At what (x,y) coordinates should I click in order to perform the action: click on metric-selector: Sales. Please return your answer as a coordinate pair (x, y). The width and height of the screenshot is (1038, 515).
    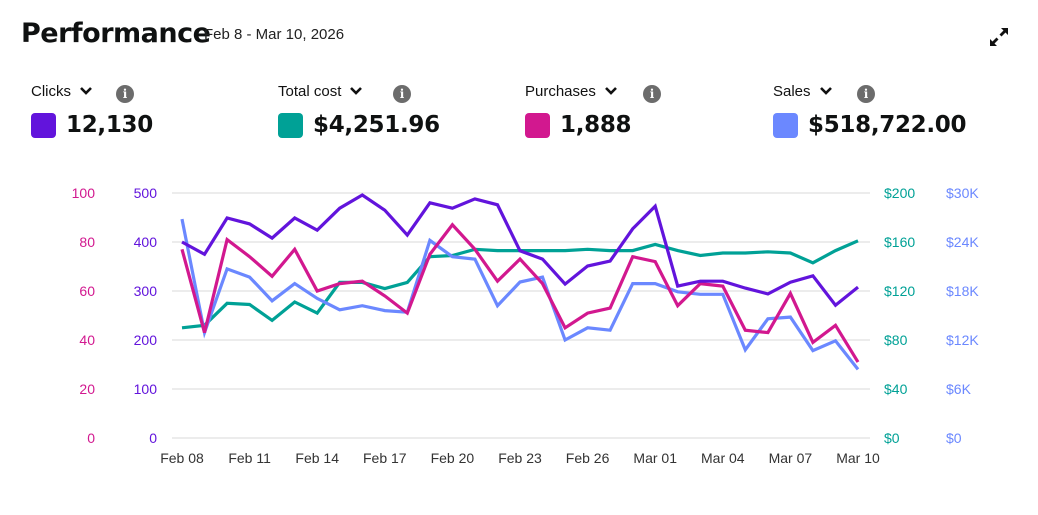
    Looking at the image, I should click on (869, 91).